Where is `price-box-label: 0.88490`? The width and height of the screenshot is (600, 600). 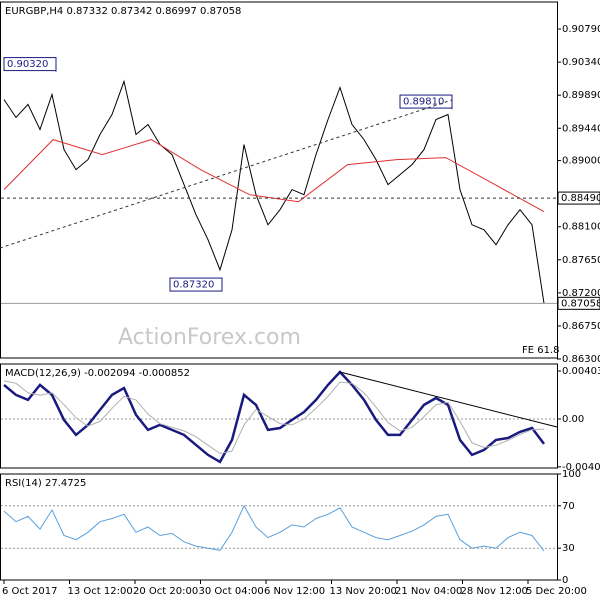
price-box-label: 0.88490 is located at coordinates (580, 198).